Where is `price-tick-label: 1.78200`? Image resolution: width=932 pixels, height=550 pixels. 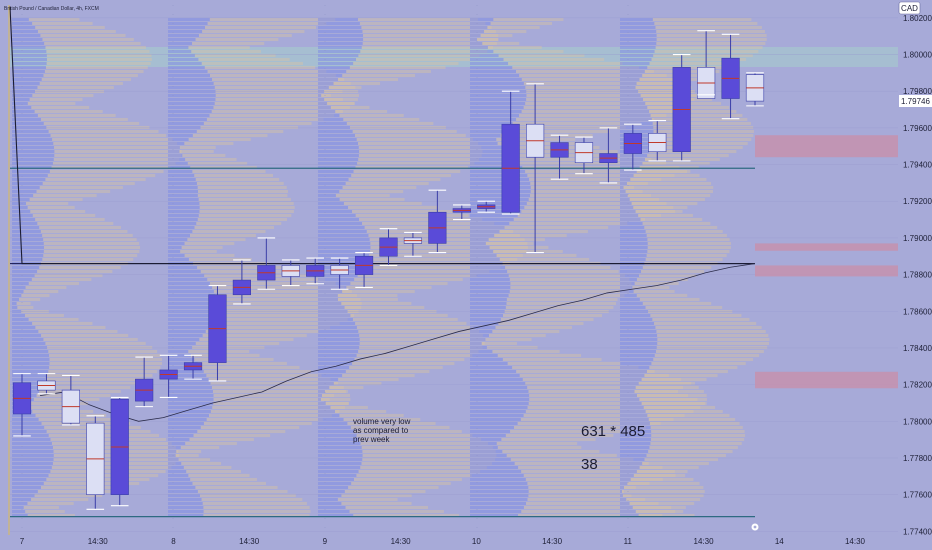
price-tick-label: 1.78200 is located at coordinates (917, 385).